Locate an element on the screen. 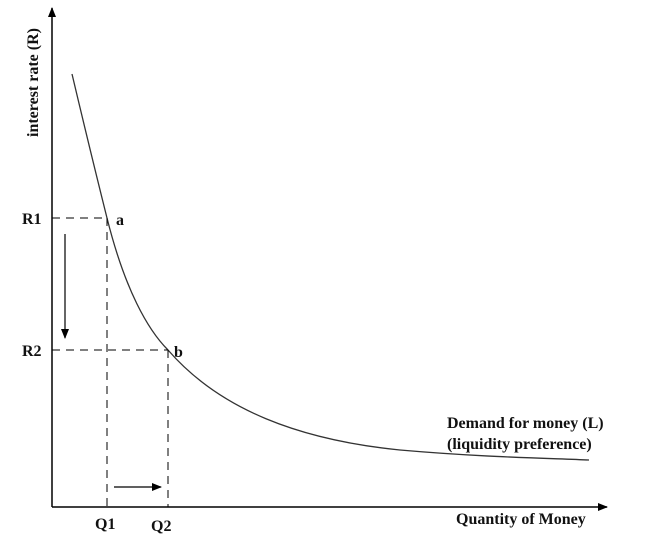 The height and width of the screenshot is (542, 656). curve-label-line1: Demand for money (L) is located at coordinates (525, 423).